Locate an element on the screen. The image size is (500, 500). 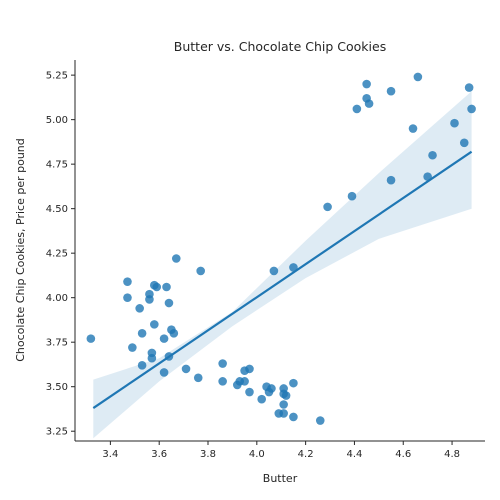
y-tick-label: 4.25 is located at coordinates (57, 254).